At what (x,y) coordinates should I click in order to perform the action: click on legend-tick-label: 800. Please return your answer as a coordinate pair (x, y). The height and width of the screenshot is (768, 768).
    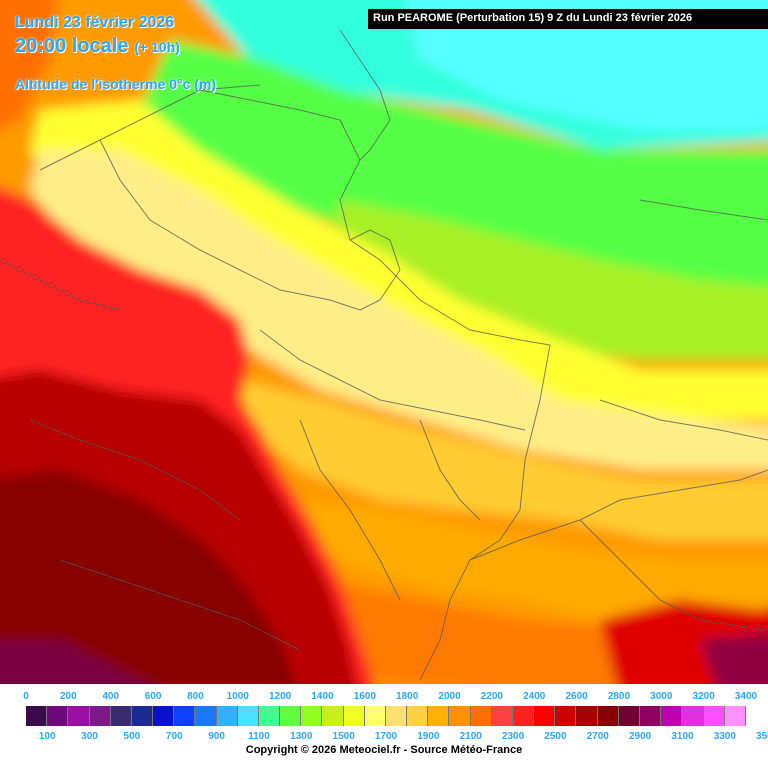
    Looking at the image, I should click on (195, 696).